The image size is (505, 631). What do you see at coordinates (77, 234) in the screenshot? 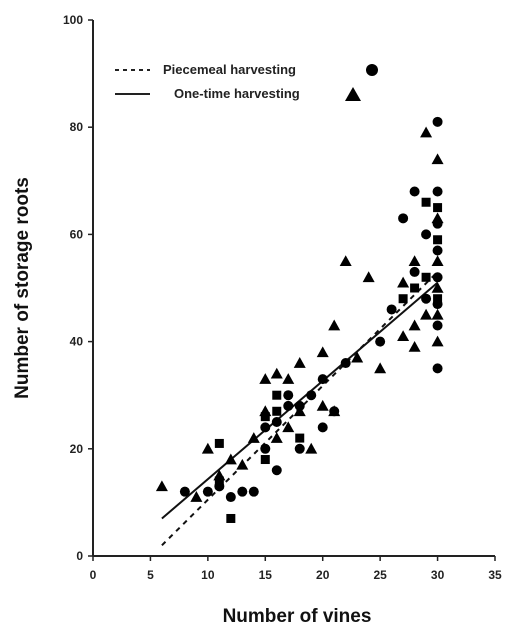
I see `y-tick-label: 60` at bounding box center [77, 234].